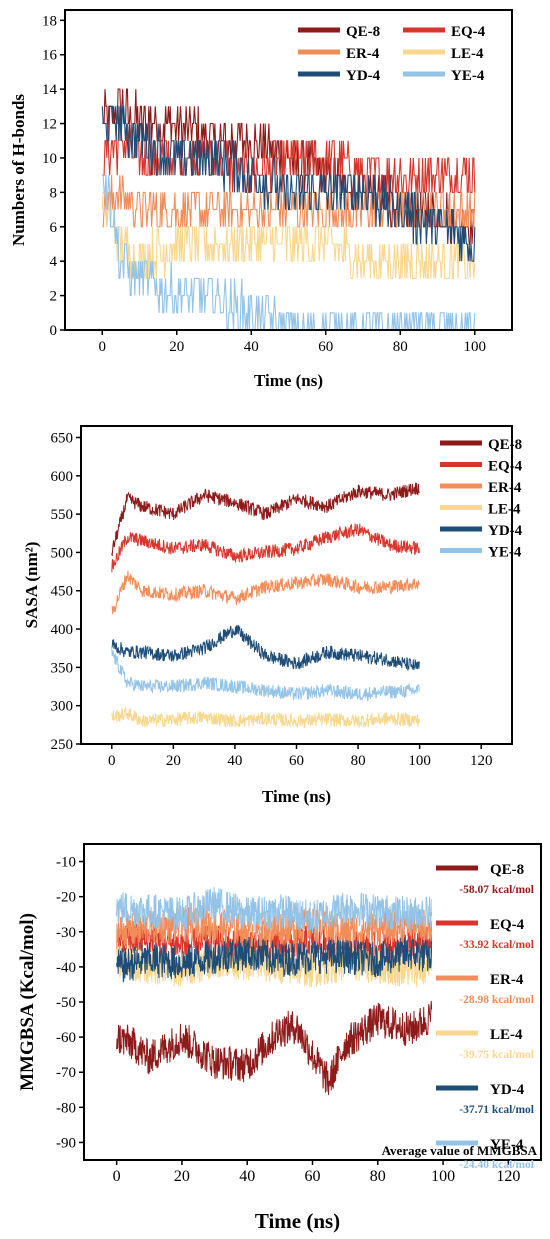 The height and width of the screenshot is (1239, 550). Describe the element at coordinates (27, 1002) in the screenshot. I see `y-axis-label: MMGBSA (Kcal/mol)` at that location.